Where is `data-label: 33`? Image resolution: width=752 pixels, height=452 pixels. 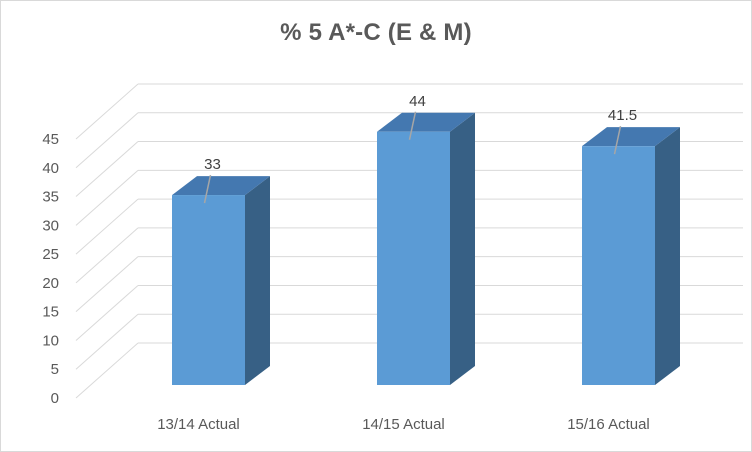
data-label: 33 is located at coordinates (212, 164).